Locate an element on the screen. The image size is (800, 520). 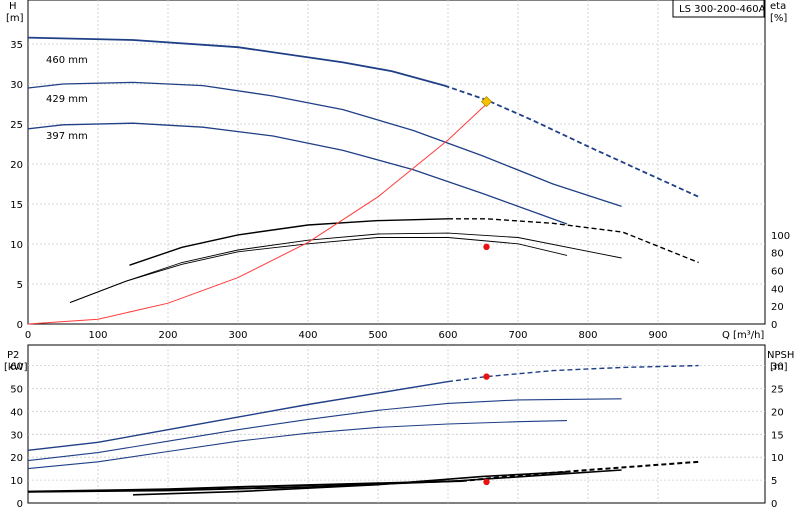
x-axis-label: Q [m³/h] is located at coordinates (743, 335).